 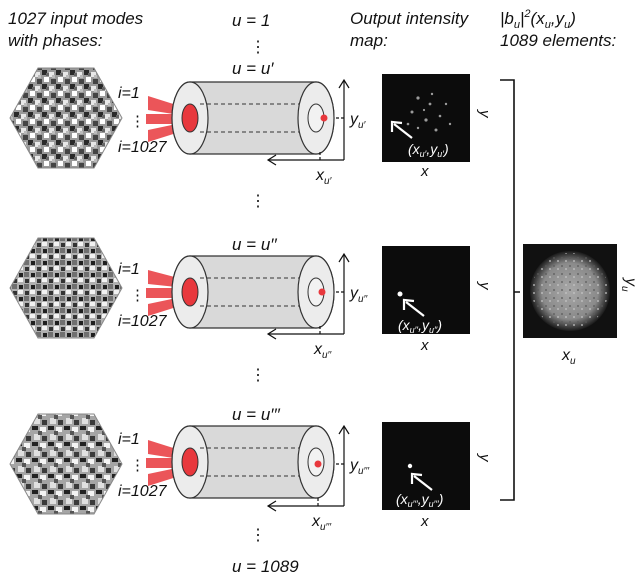 What do you see at coordinates (369, 40) in the screenshot?
I see `output-map-subtitle: map:` at bounding box center [369, 40].